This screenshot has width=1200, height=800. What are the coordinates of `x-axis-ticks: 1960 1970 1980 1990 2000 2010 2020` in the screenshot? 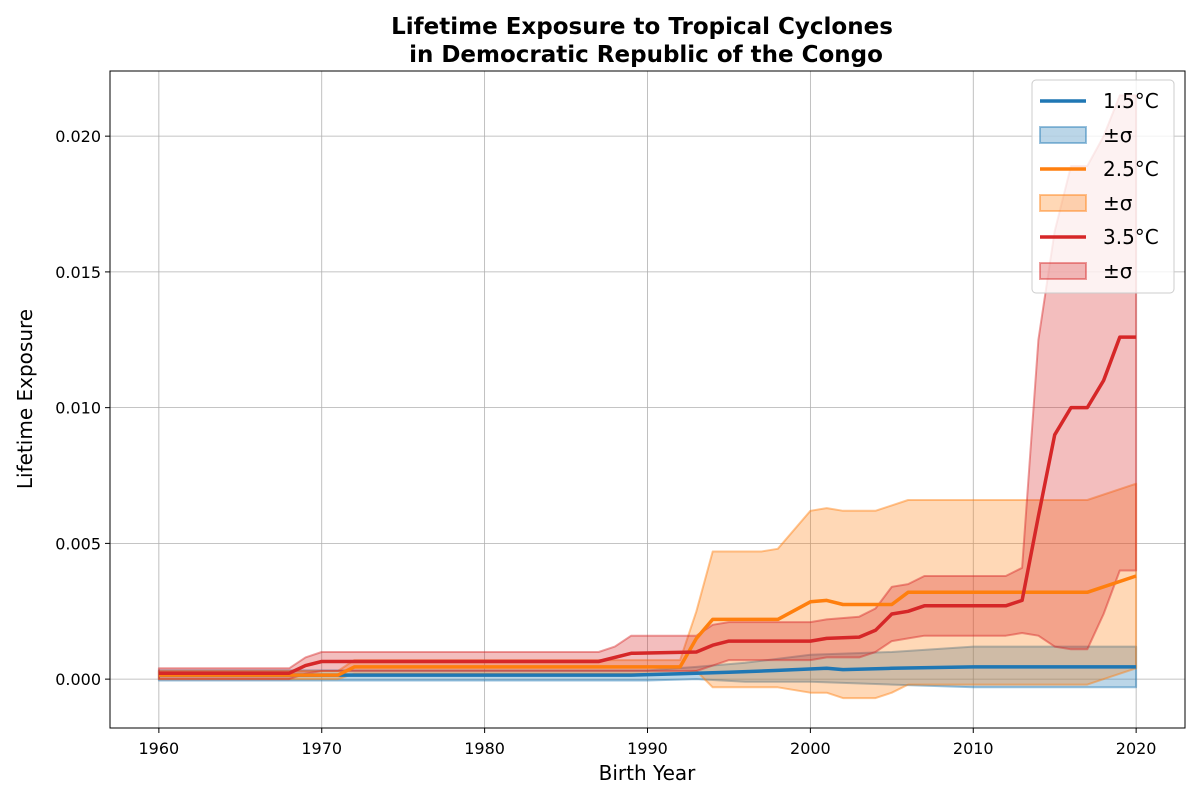 It's located at (648, 743).